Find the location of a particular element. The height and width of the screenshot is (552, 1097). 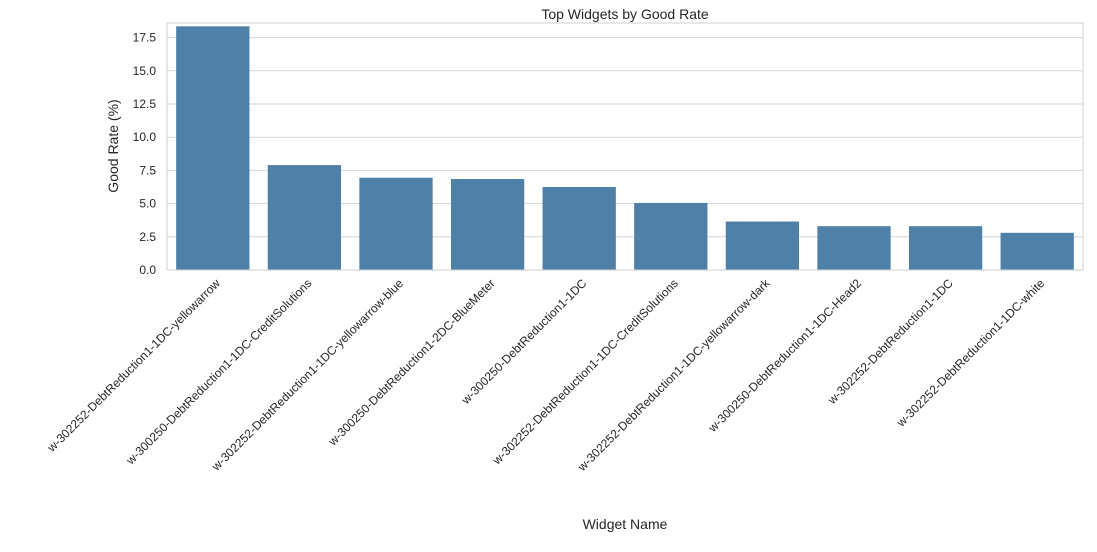

y-axis-label: Good Rate (%) is located at coordinates (113, 145).